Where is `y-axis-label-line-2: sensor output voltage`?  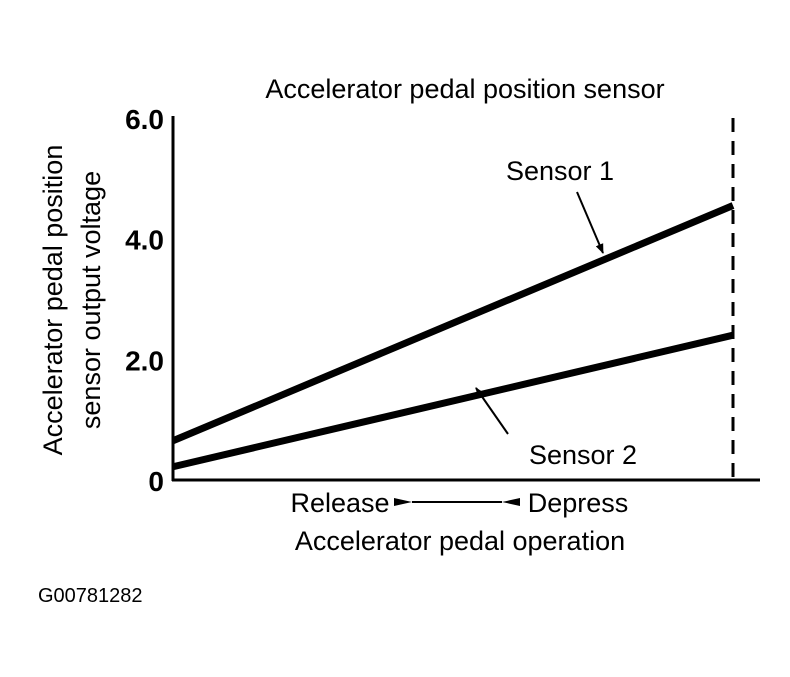 y-axis-label-line-2: sensor output voltage is located at coordinates (91, 300).